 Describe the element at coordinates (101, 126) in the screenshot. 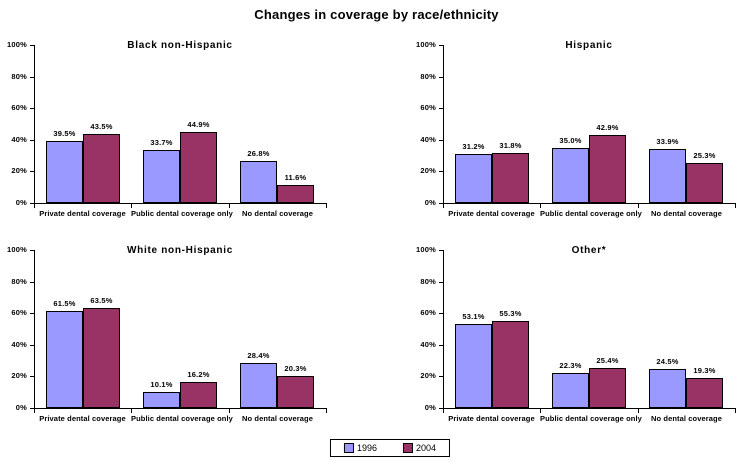

I see `bar-value-label: 43.5%` at that location.